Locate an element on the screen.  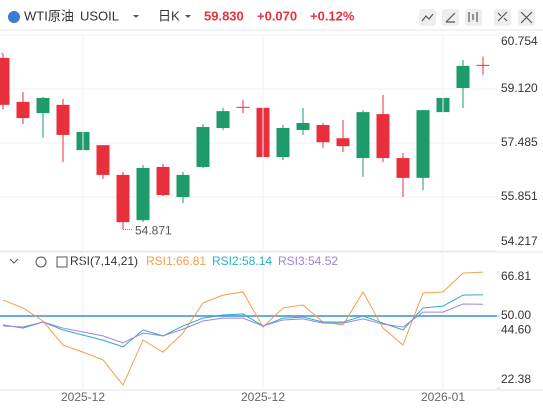
rsi-header: RSI(7,14,21) is located at coordinates (73, 261).